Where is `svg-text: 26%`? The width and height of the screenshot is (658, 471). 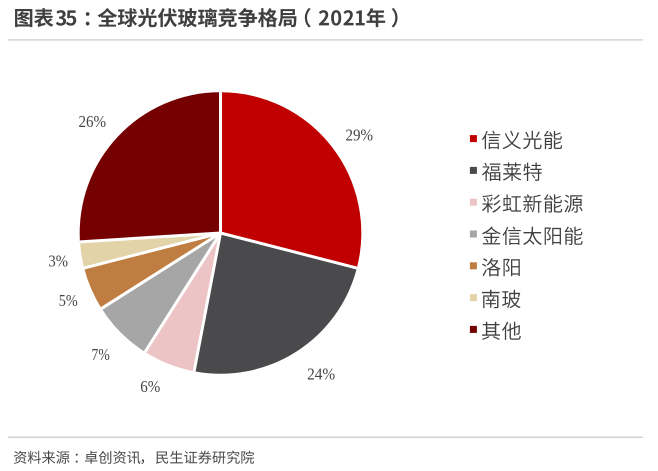
svg-text: 26% is located at coordinates (93, 121).